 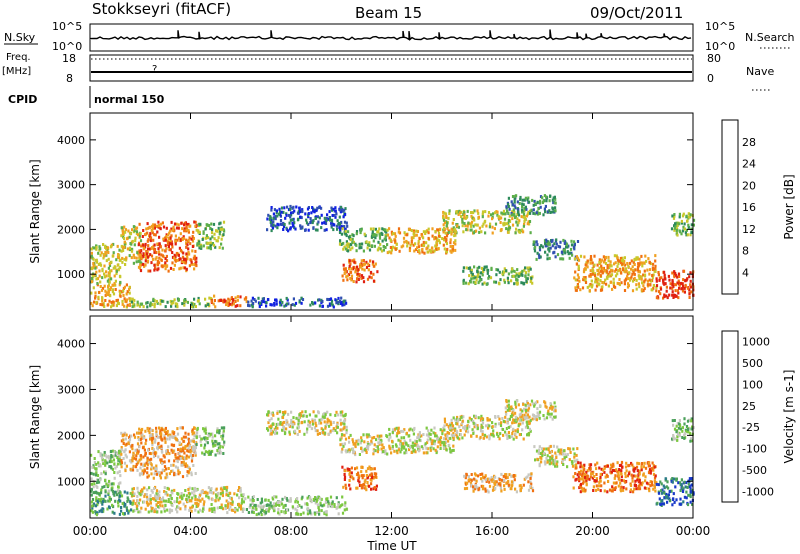 What do you see at coordinates (167, 246) in the screenshot?
I see `scatter-region` at bounding box center [167, 246].